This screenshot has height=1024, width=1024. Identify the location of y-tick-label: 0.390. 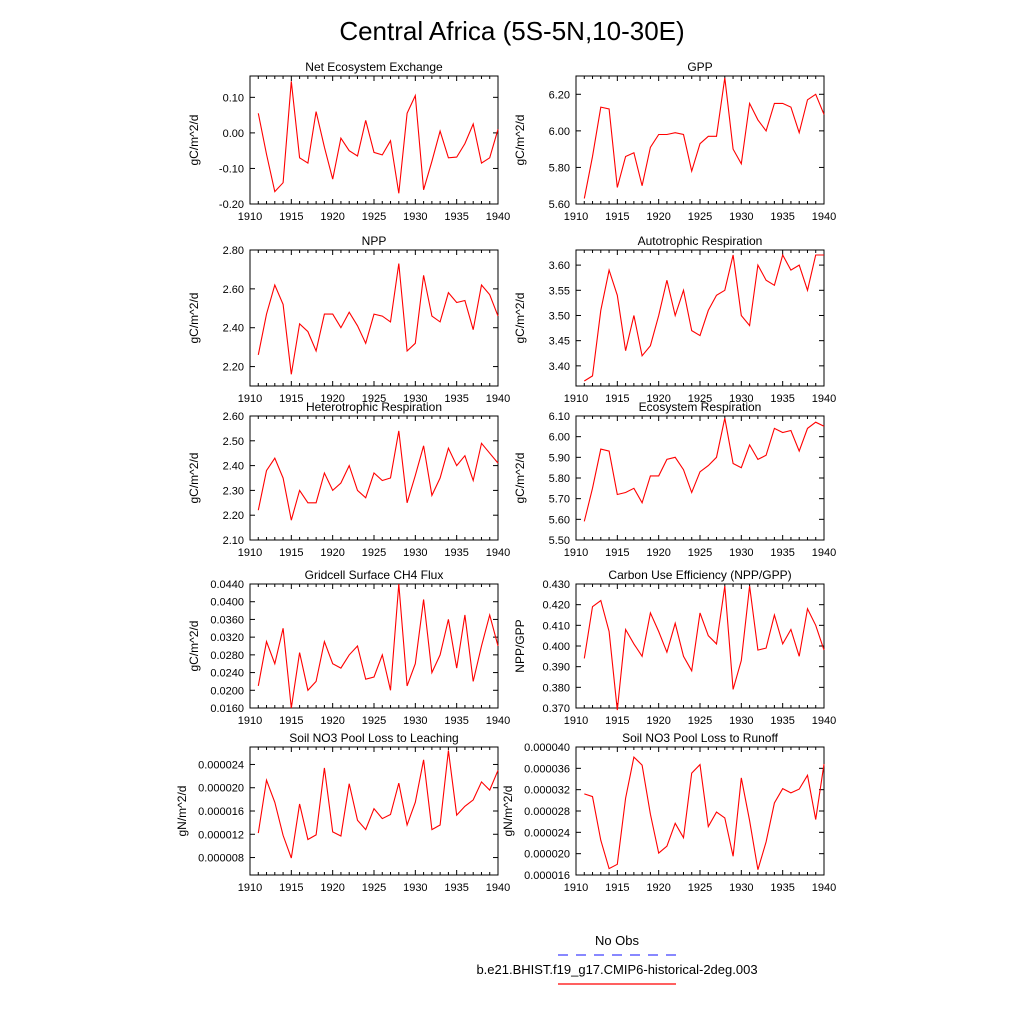
(556, 668).